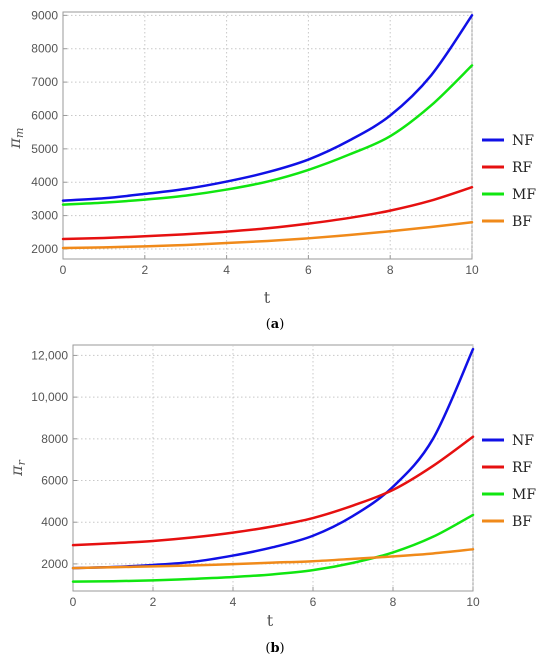 This screenshot has width=550, height=662. What do you see at coordinates (17, 468) in the screenshot?
I see `y-axis-label-b: πr` at bounding box center [17, 468].